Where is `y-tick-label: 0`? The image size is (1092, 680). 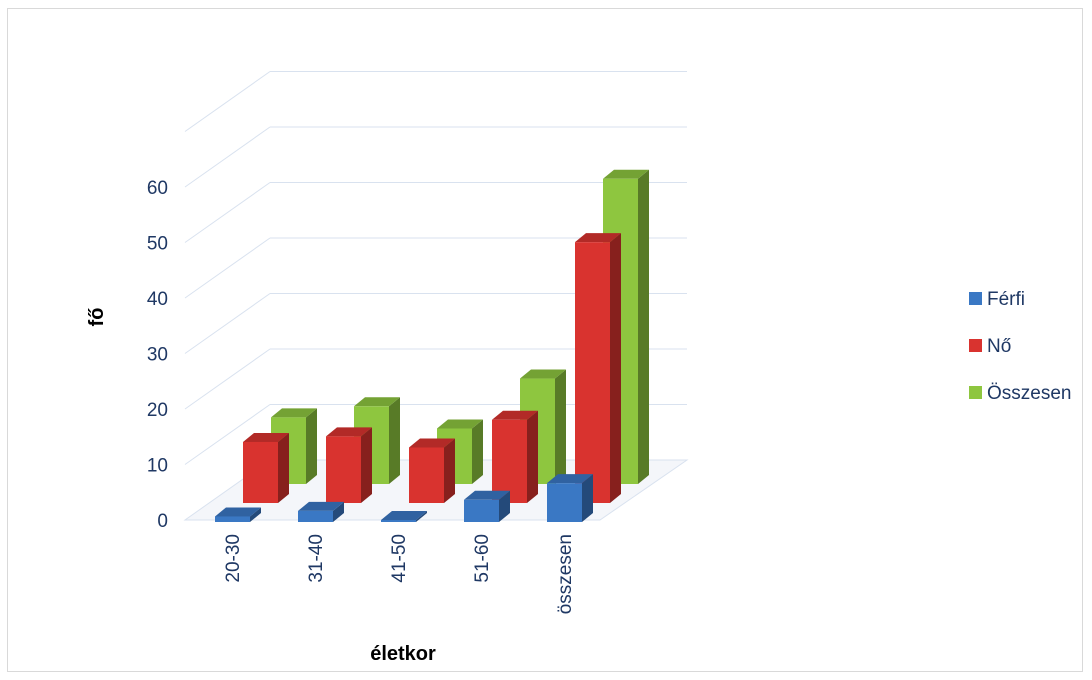
y-tick-label: 0 is located at coordinates (162, 521).